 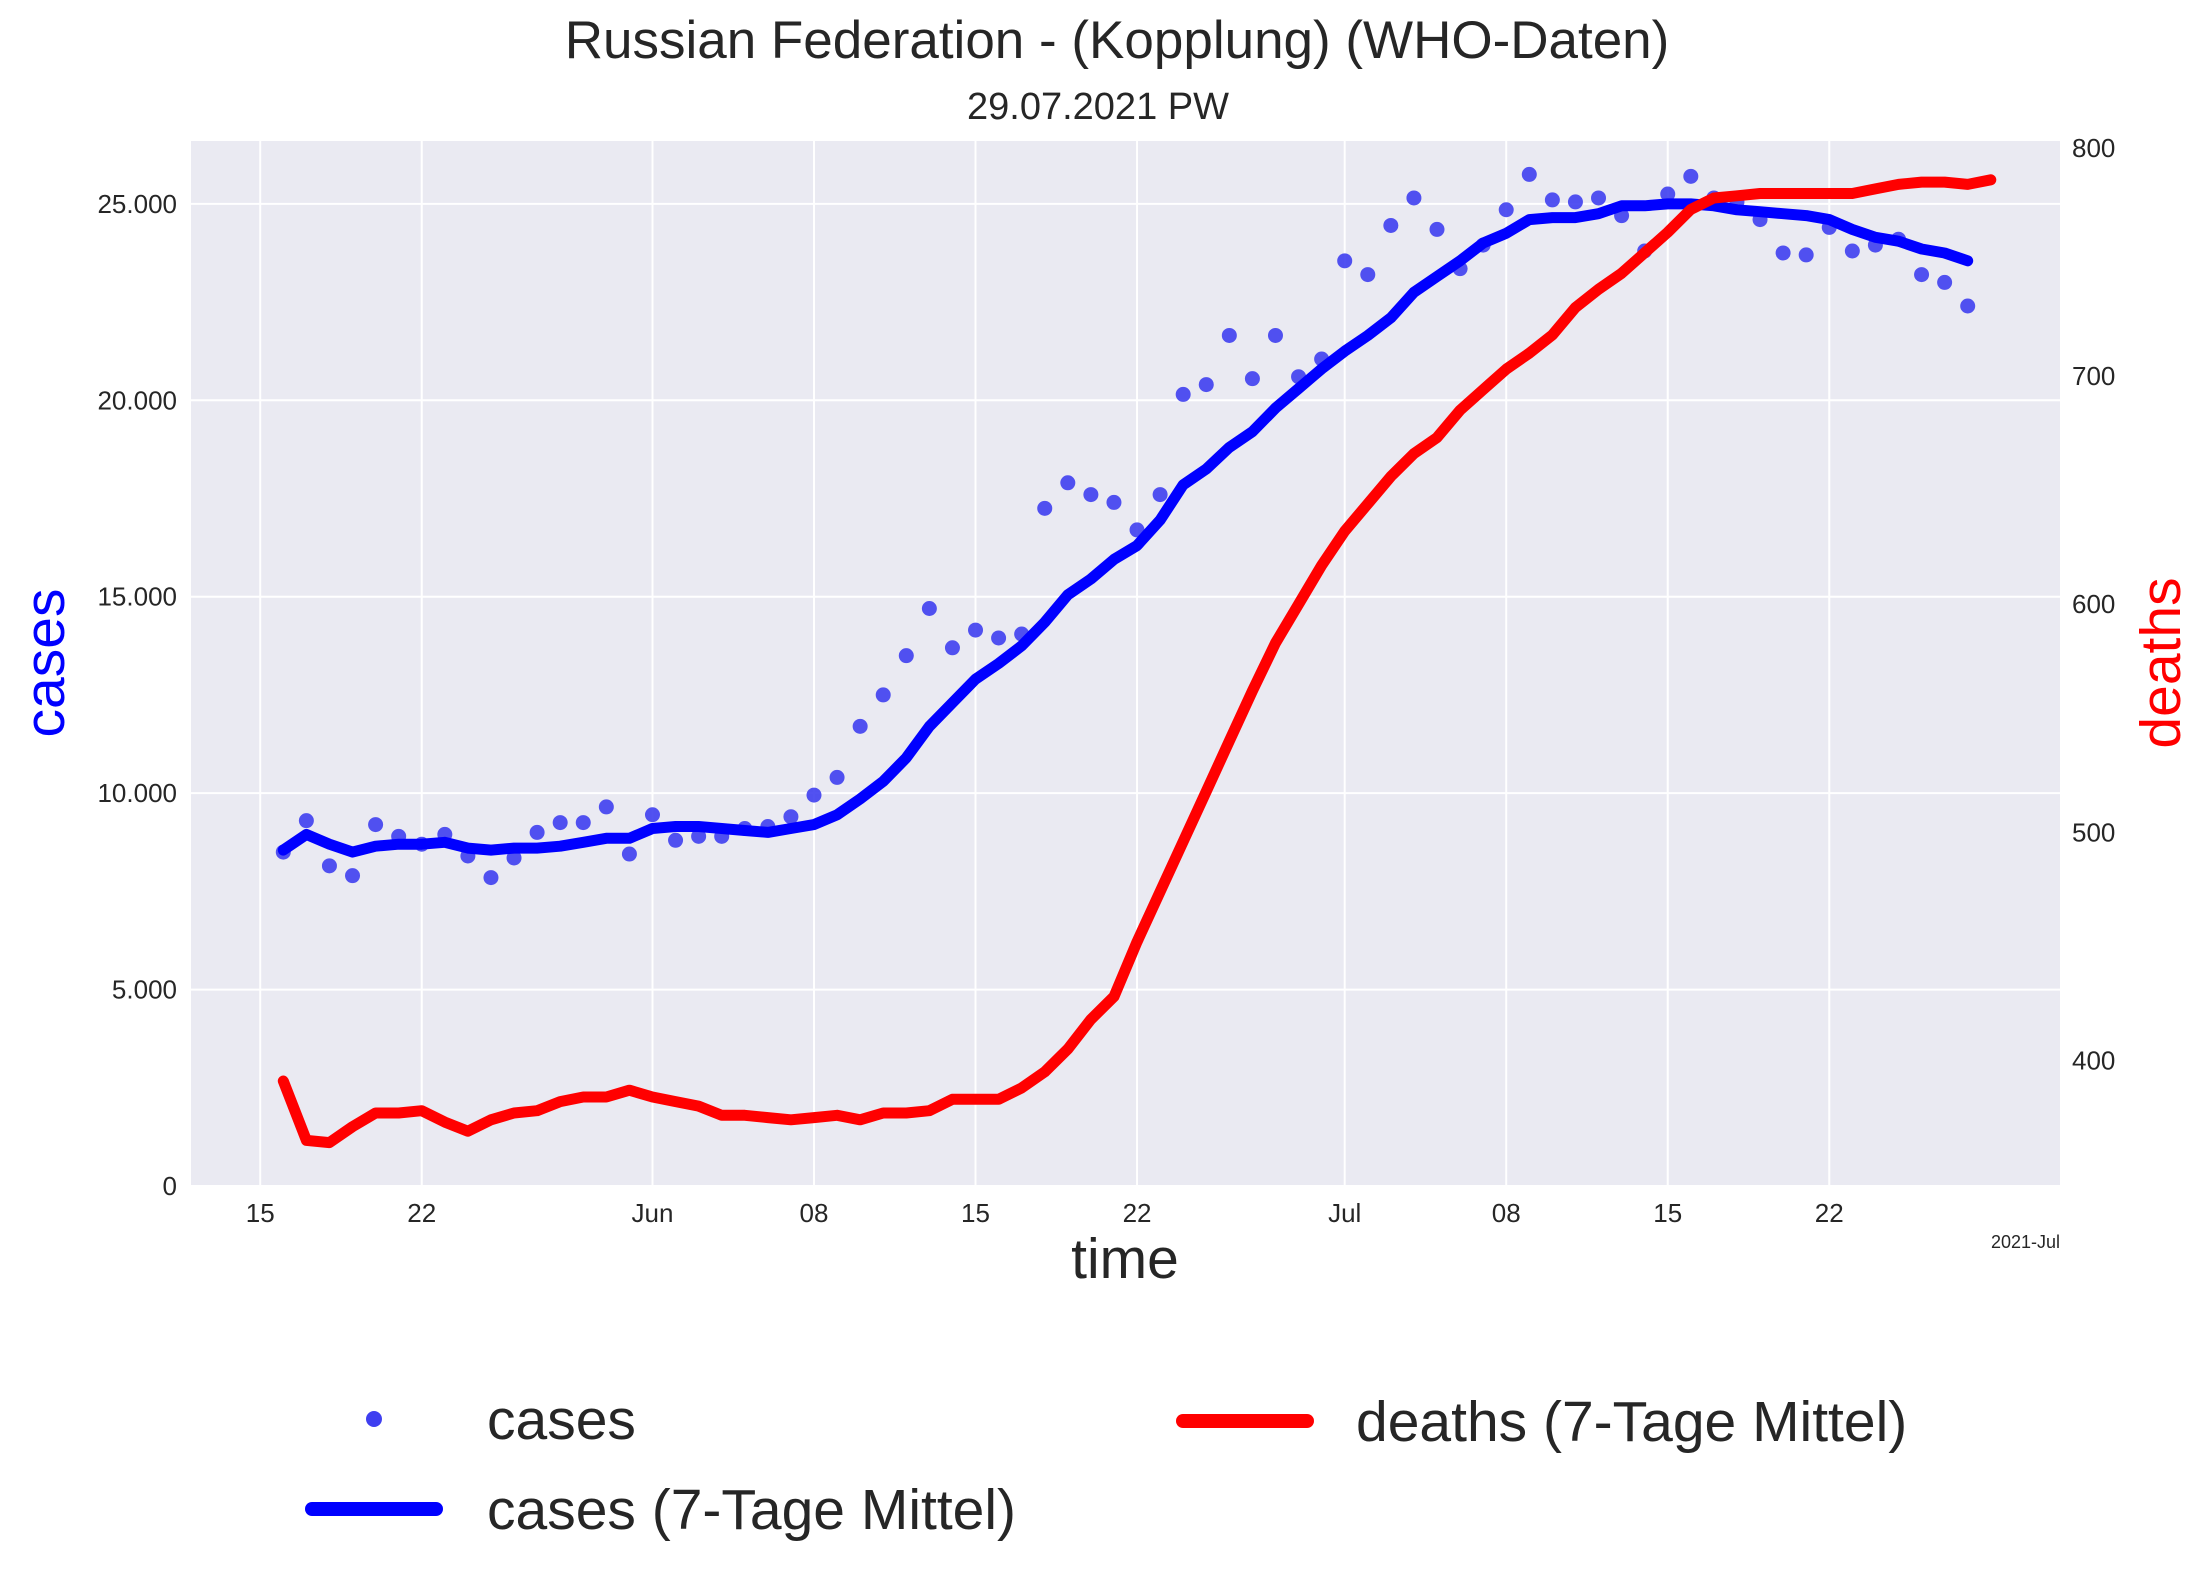 What do you see at coordinates (137, 400) in the screenshot?
I see `y-left-tick-label: 20.000` at bounding box center [137, 400].